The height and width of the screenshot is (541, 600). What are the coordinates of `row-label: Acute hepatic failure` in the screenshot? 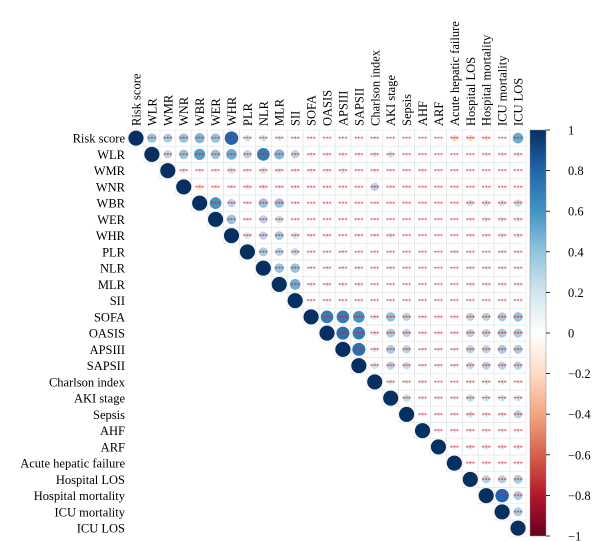 It's located at (72, 464).